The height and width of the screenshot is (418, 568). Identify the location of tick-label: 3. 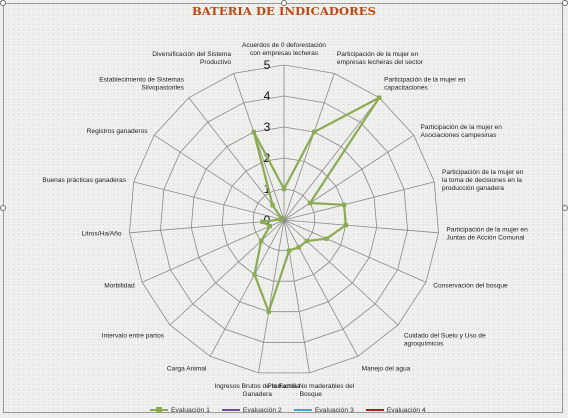
(267, 127).